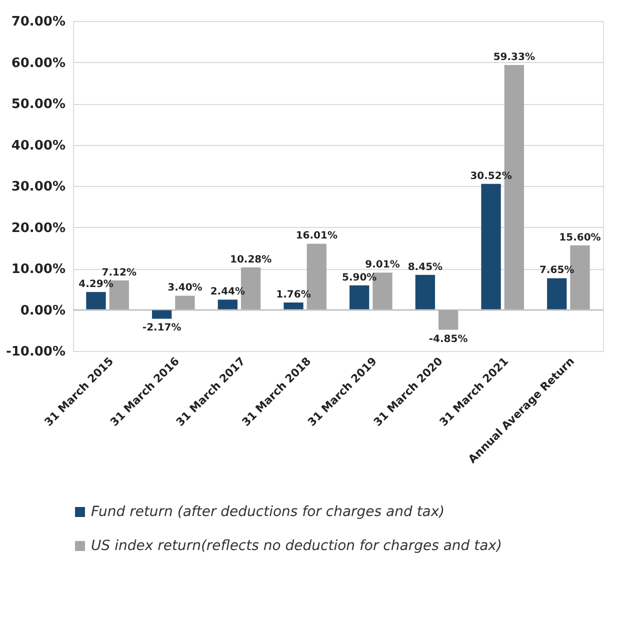  Describe the element at coordinates (185, 288) in the screenshot. I see `data-label: 3.40%` at that location.